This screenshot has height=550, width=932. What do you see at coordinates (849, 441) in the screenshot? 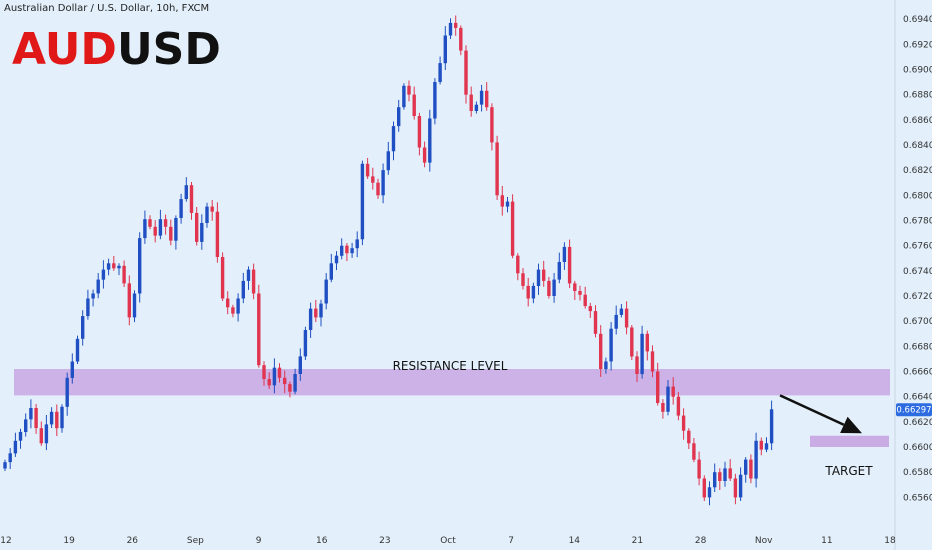
I see `target-zone` at bounding box center [849, 441].